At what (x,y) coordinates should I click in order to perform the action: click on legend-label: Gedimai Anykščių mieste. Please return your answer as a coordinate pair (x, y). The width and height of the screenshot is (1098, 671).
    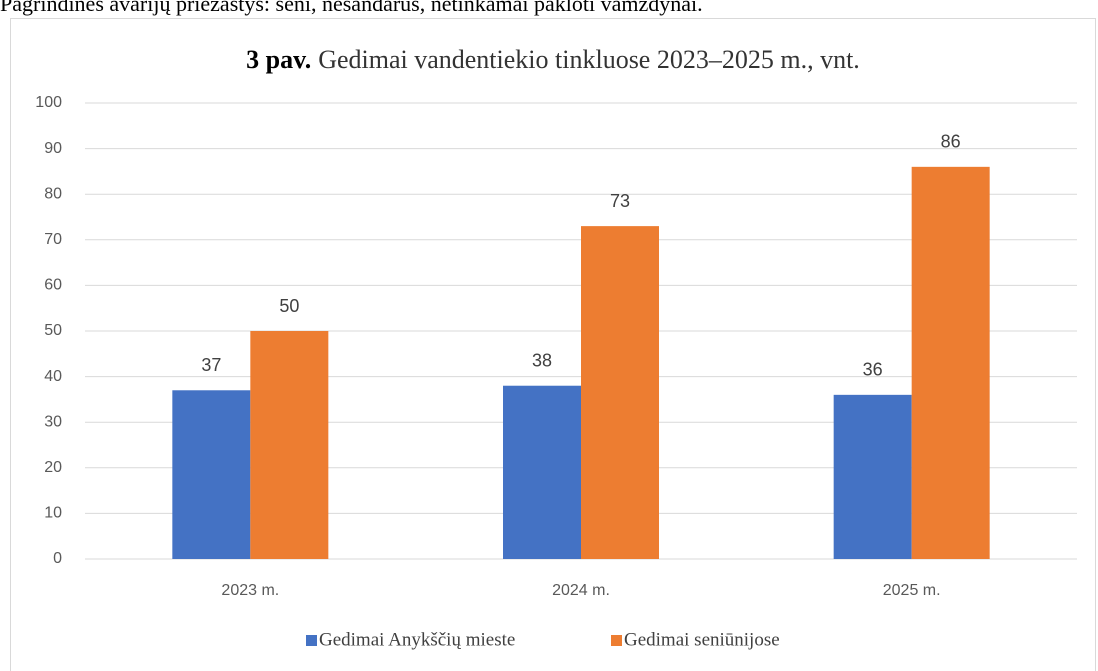
    Looking at the image, I should click on (417, 639).